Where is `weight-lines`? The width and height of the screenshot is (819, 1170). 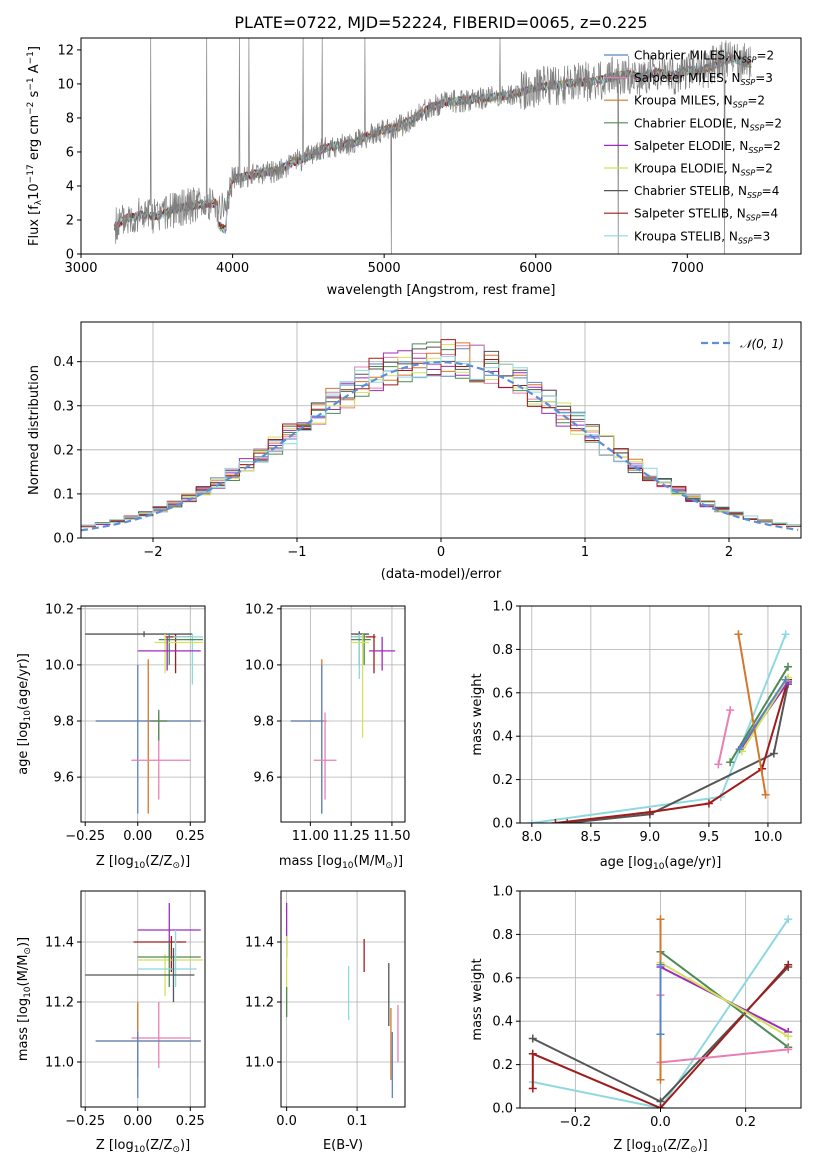
weight-lines is located at coordinates (660, 1011).